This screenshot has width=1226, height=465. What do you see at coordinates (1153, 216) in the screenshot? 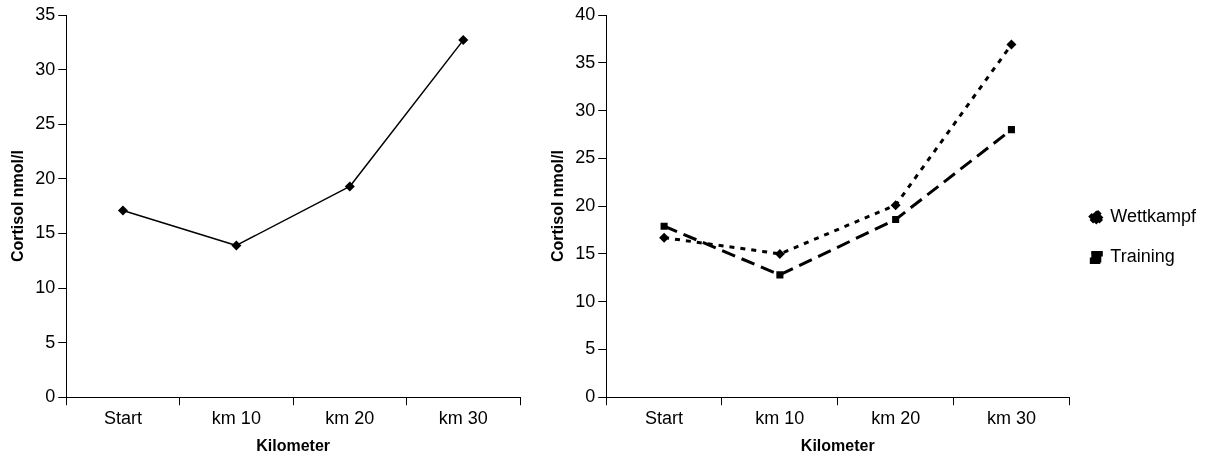
I see `legend-label: Wettkampf` at bounding box center [1153, 216].